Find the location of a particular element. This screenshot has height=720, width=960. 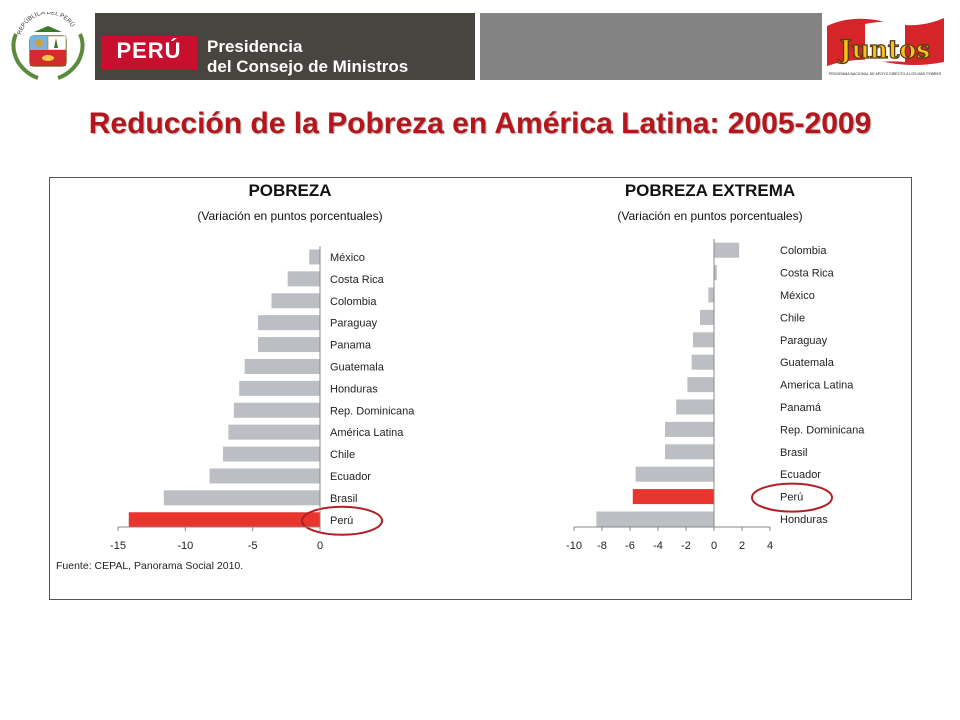

extreme-poverty-chart-subtitle: (Variación en puntos porcentuales) is located at coordinates (710, 216).